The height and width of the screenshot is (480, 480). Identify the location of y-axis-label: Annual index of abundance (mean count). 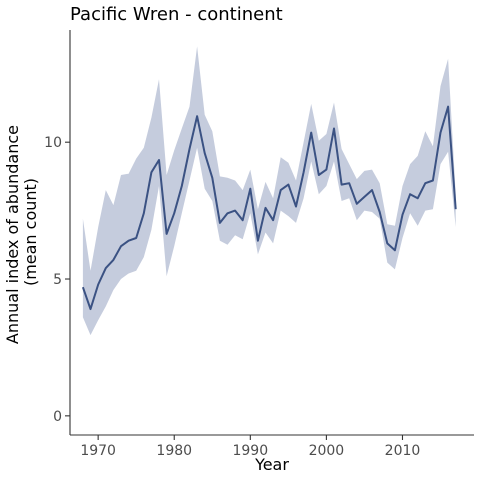
(21, 232).